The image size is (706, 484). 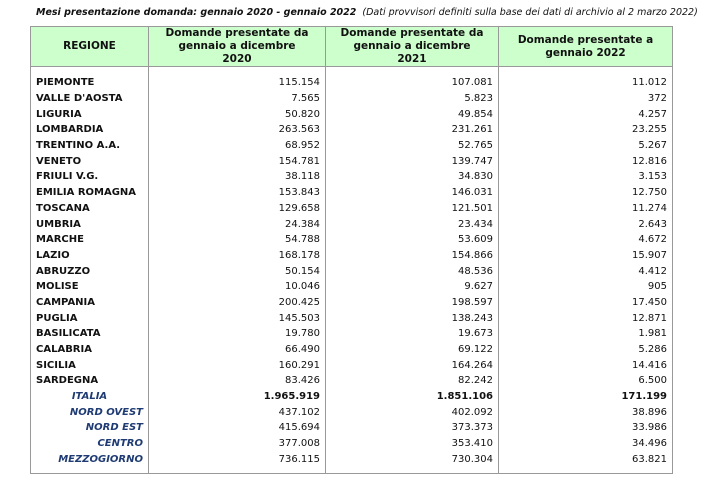 I want to click on count-cell: 33.986, so click(x=585, y=428).